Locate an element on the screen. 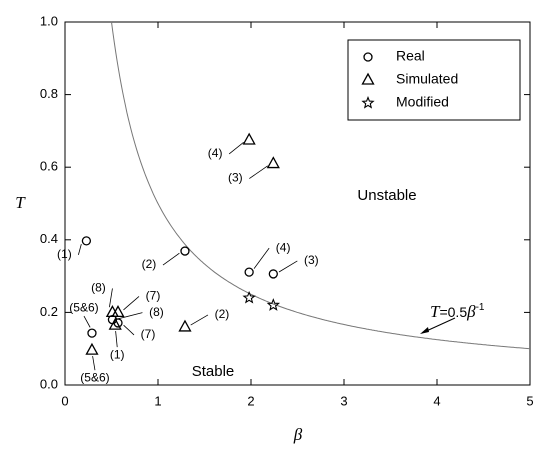  y-axis-label: T is located at coordinates (20, 202).